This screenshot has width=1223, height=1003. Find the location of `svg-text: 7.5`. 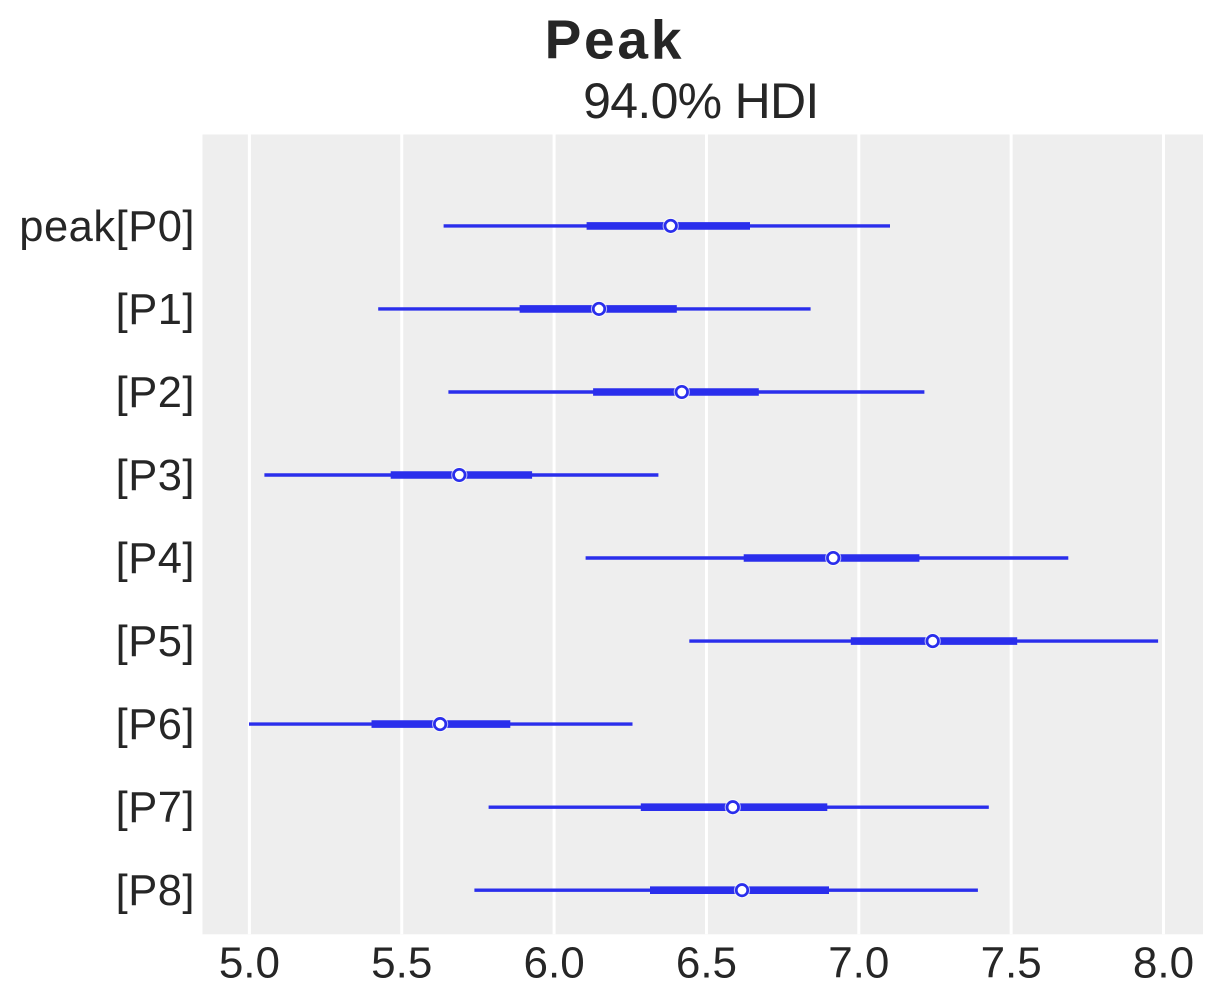

svg-text: 7.5 is located at coordinates (1011, 962).